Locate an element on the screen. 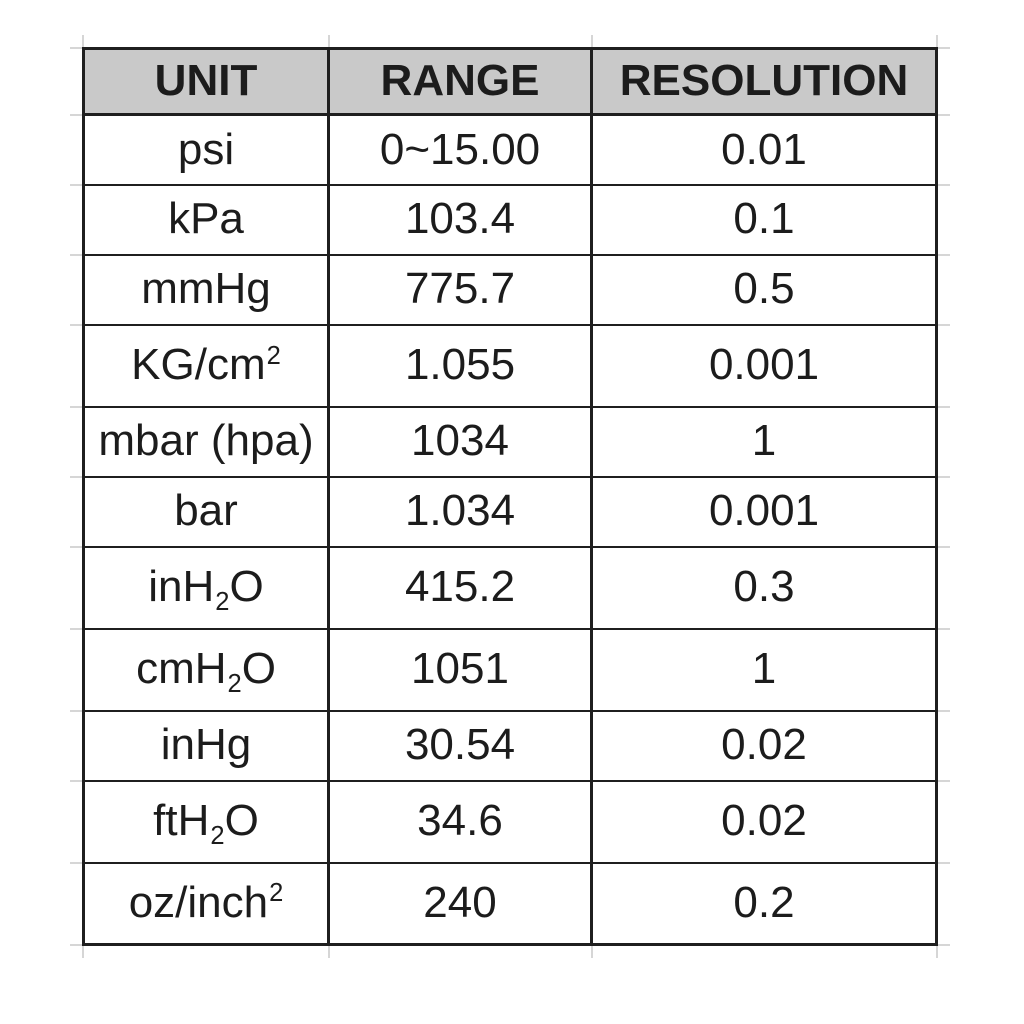 The height and width of the screenshot is (1024, 1024). table-row: KG/cm2 1.055 0.001 is located at coordinates (510, 365).